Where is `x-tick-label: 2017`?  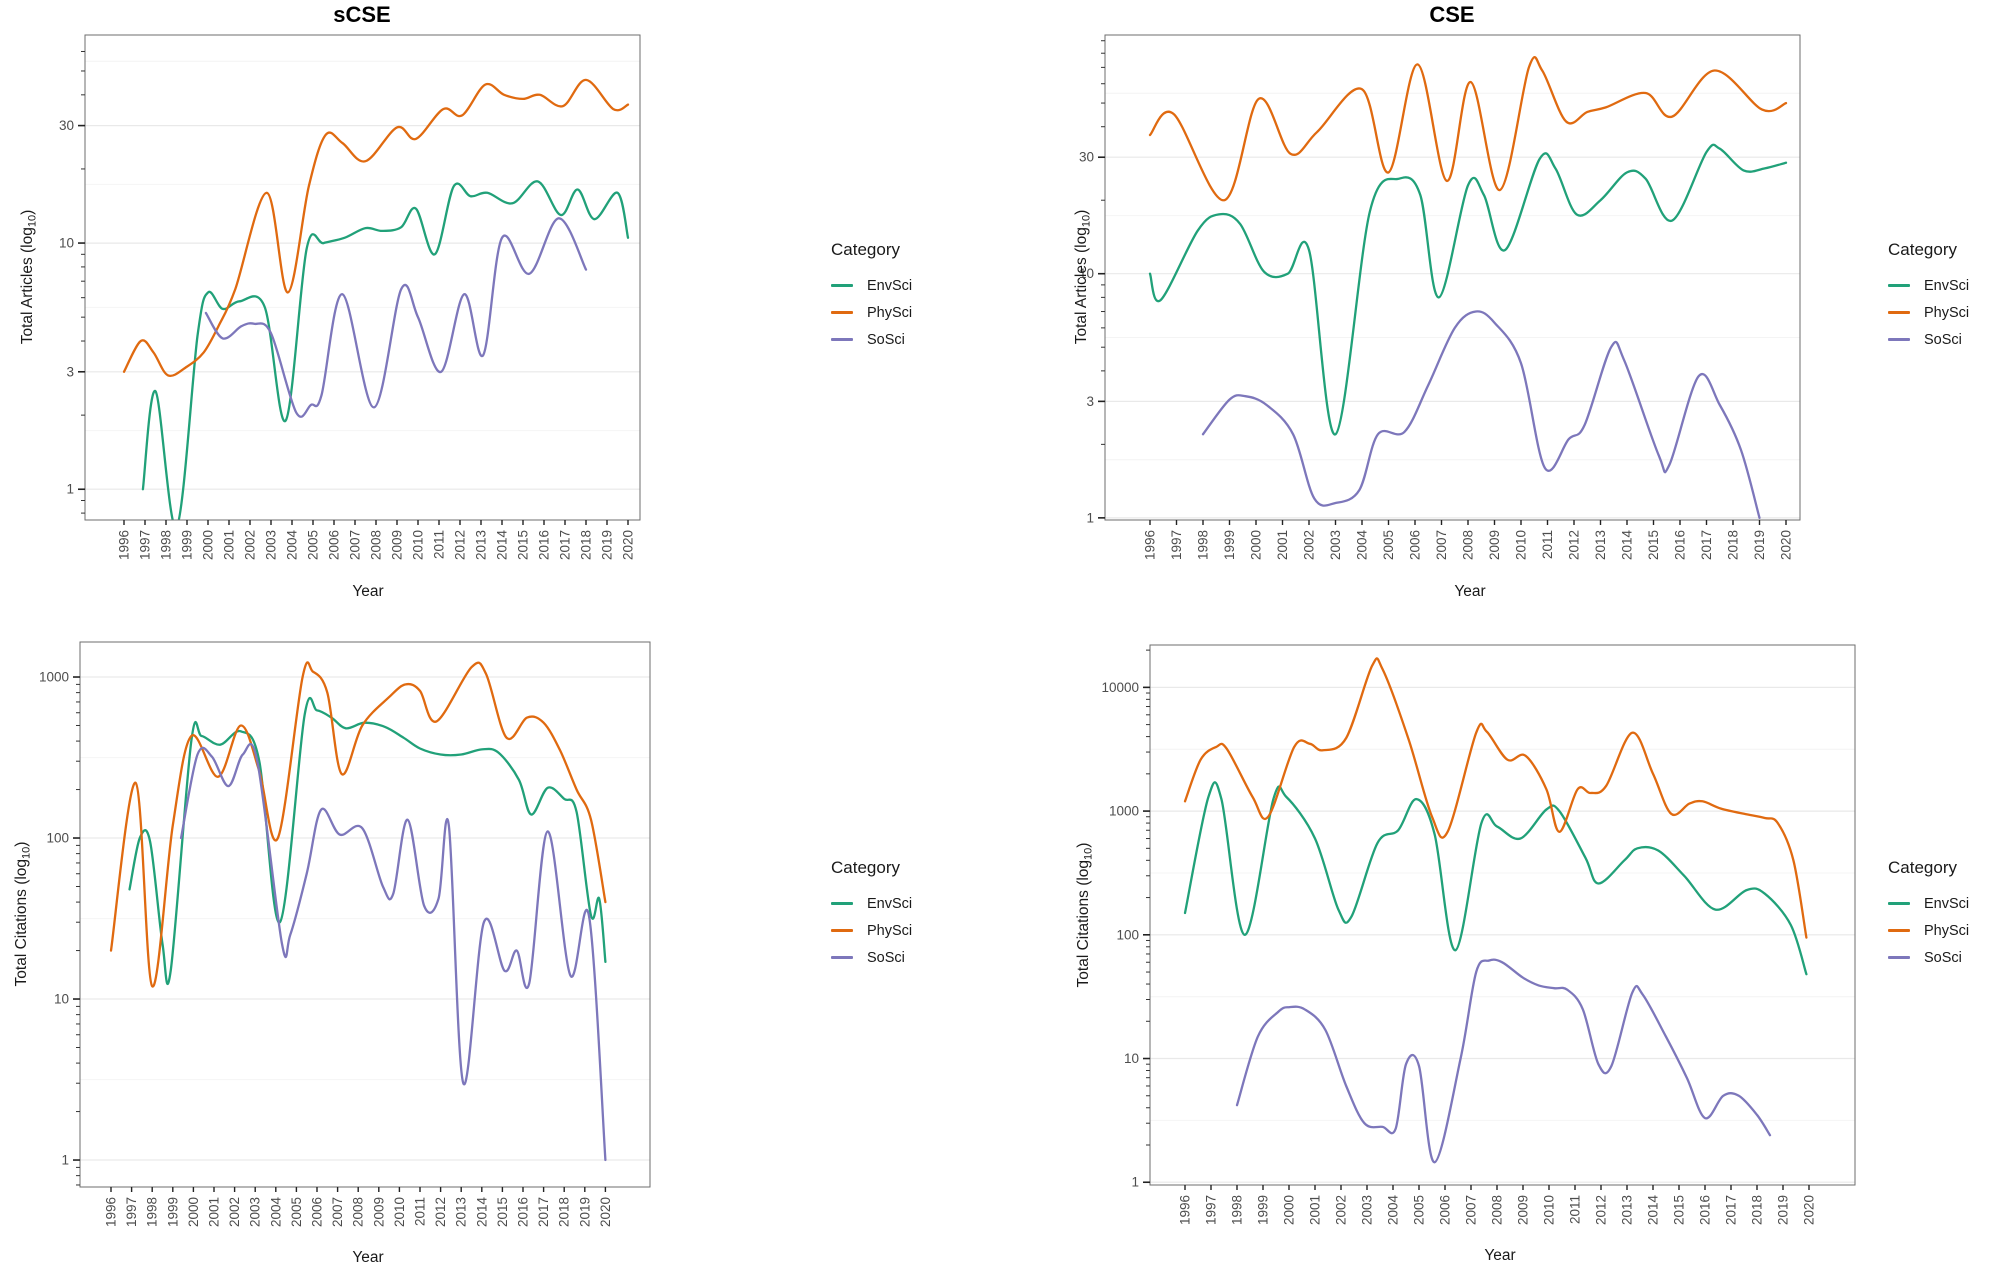
x-tick-label: 2017 is located at coordinates (543, 1212).